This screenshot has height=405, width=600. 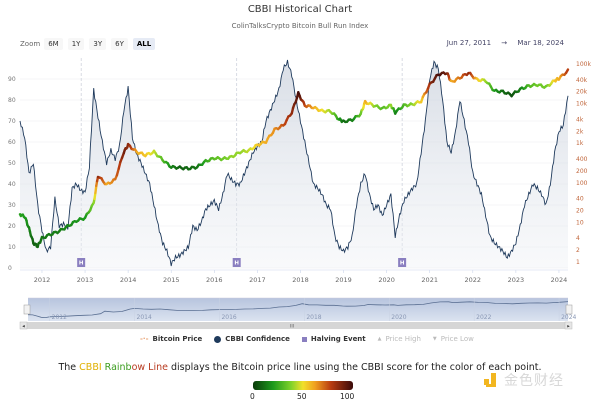 I want to click on zoom-6y-button: 6Y, so click(x=119, y=44).